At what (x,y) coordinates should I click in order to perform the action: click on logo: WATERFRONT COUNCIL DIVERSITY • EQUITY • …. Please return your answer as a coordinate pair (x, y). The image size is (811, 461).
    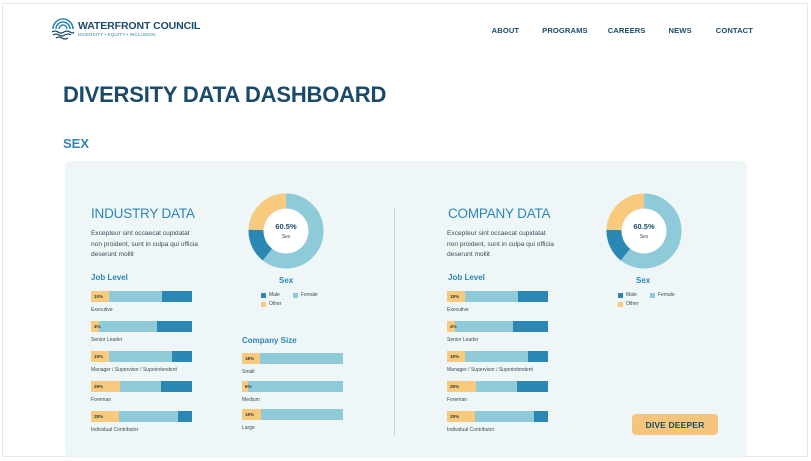
    Looking at the image, I should click on (125, 29).